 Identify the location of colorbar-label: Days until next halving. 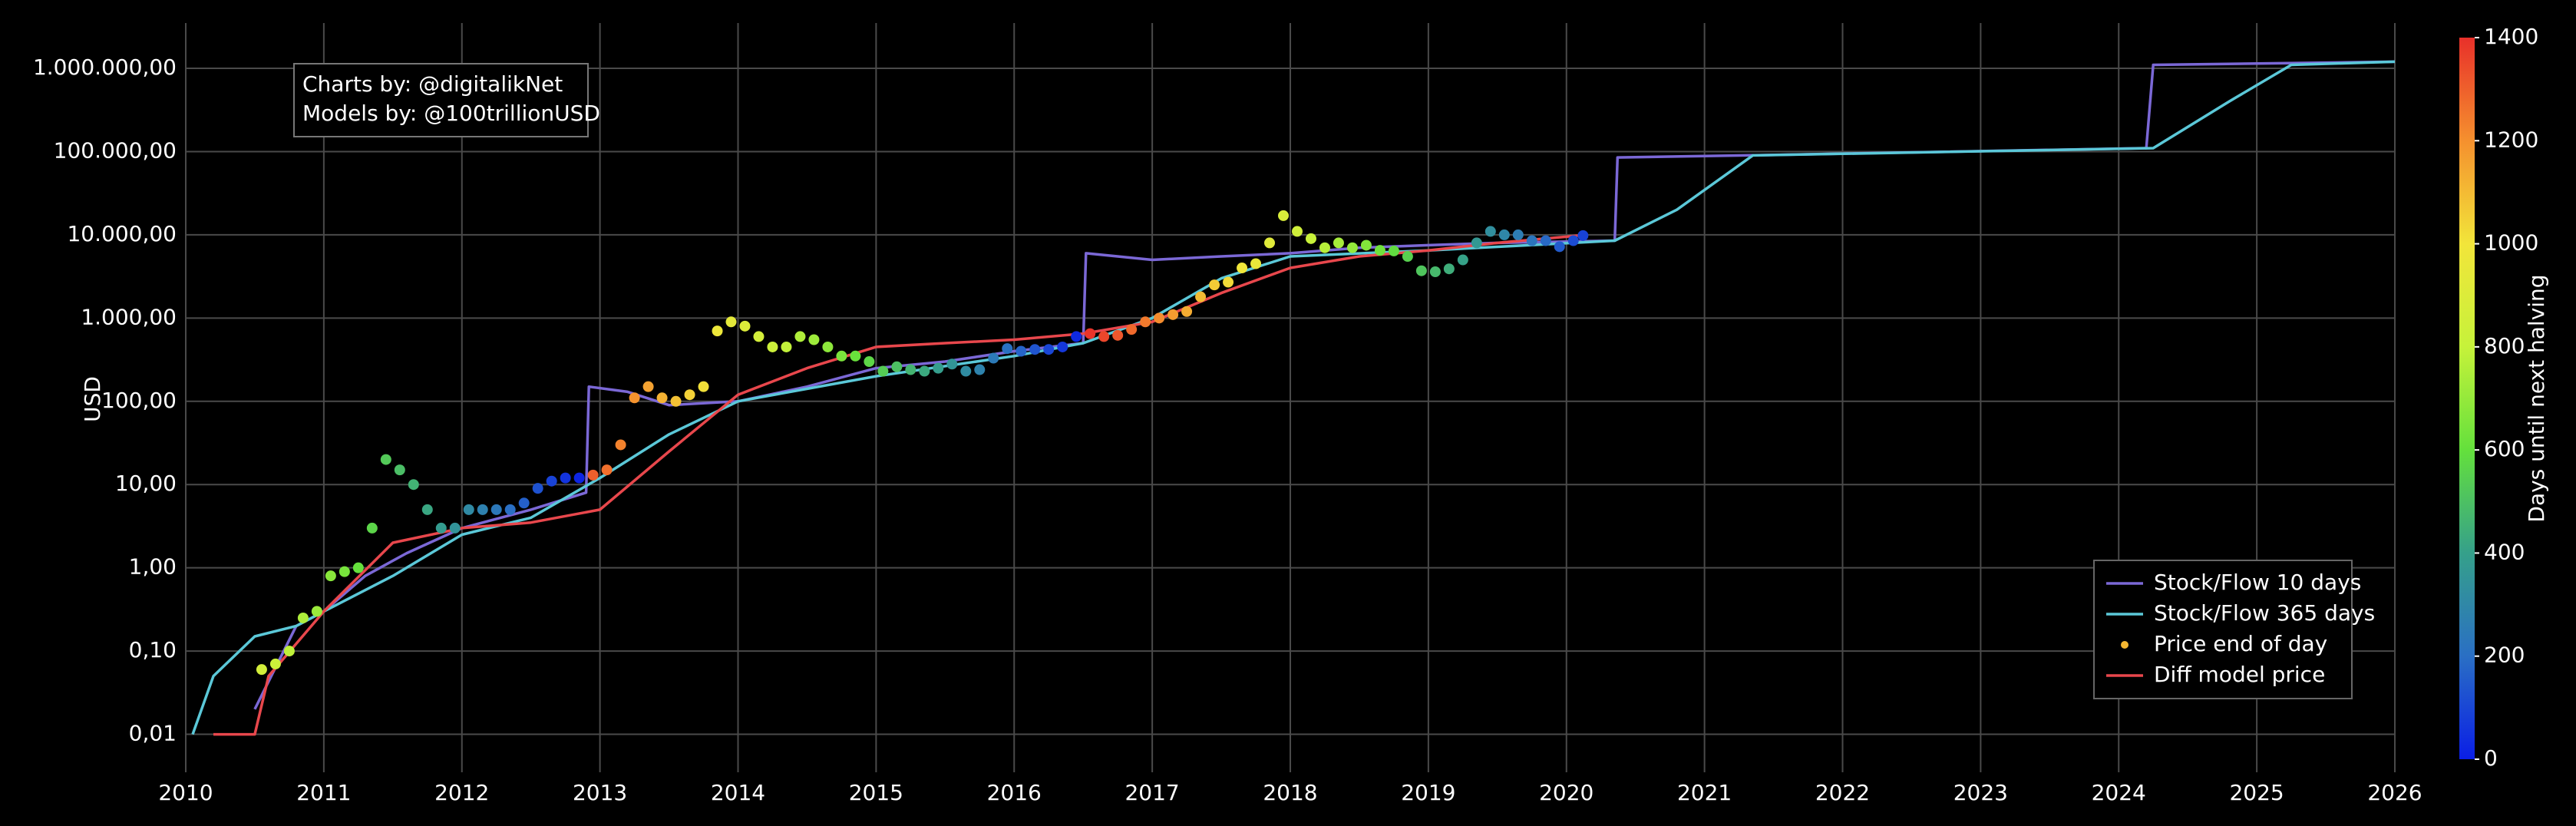
(2536, 398).